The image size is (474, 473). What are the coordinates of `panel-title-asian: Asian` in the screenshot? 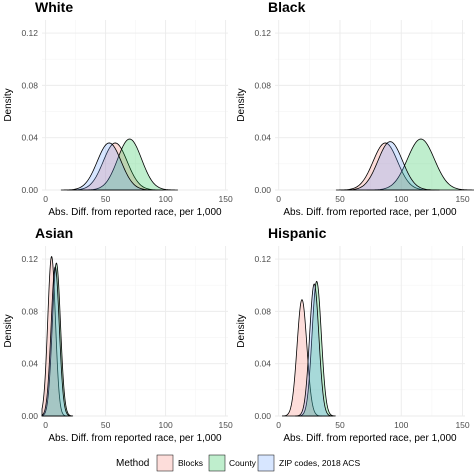 It's located at (54, 233).